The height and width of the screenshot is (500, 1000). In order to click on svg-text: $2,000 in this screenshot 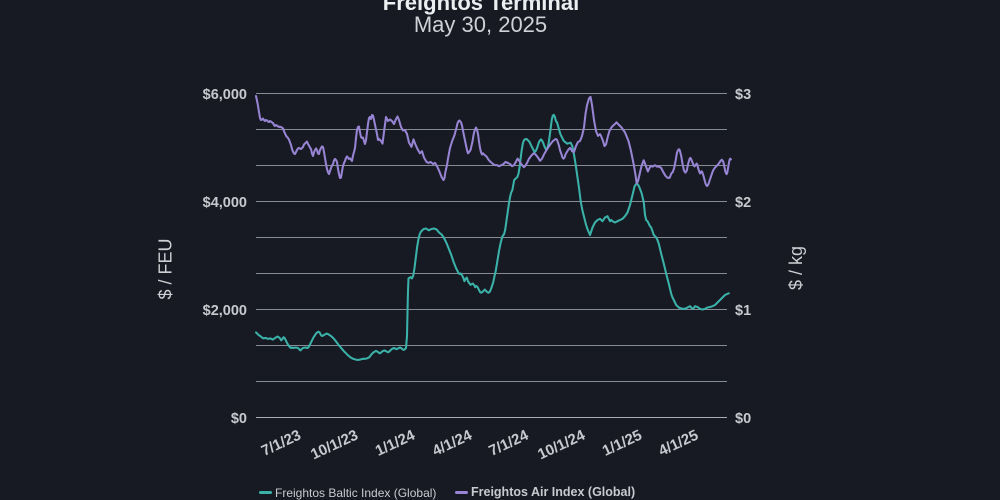, I will do `click(225, 311)`.